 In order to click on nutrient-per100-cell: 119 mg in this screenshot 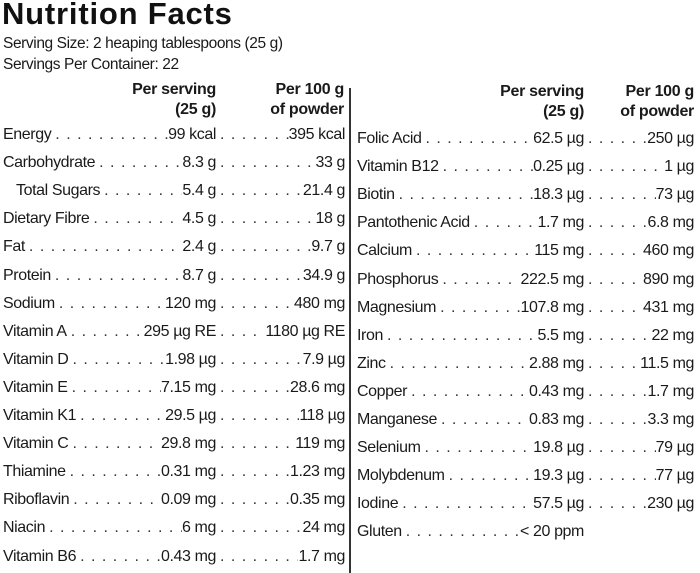, I will do `click(280, 444)`.